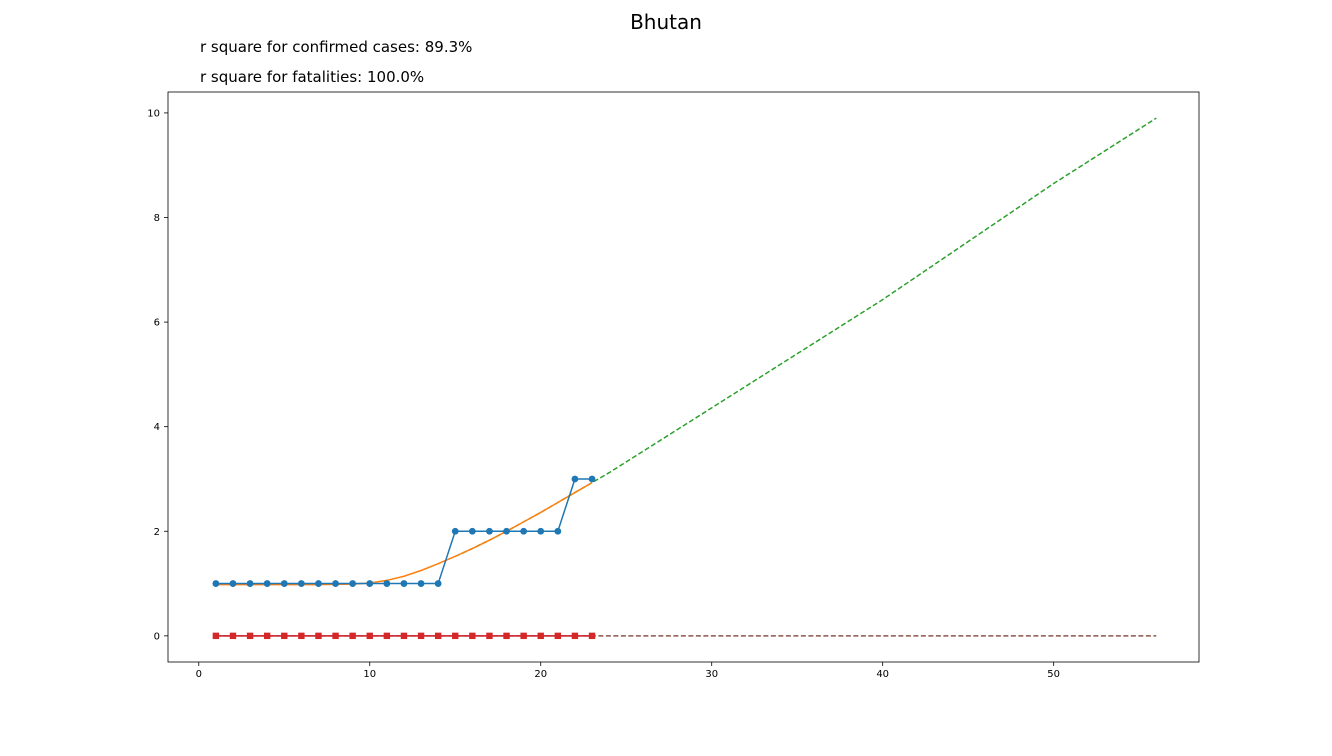  I want to click on x-tick-label: 20, so click(540, 674).